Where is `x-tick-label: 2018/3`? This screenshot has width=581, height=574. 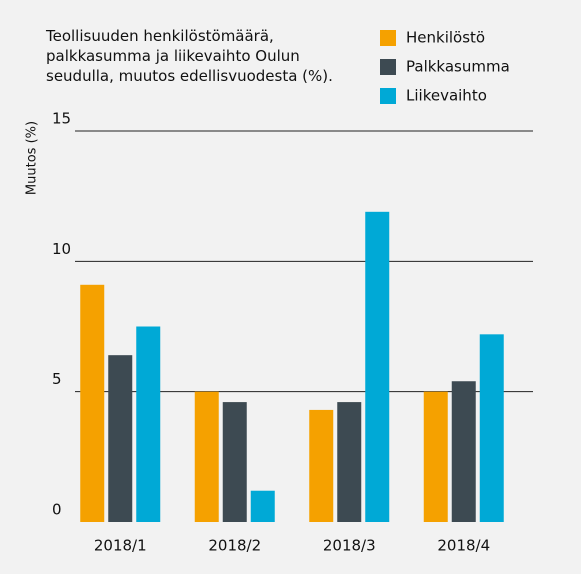
x-tick-label: 2018/3 is located at coordinates (349, 546).